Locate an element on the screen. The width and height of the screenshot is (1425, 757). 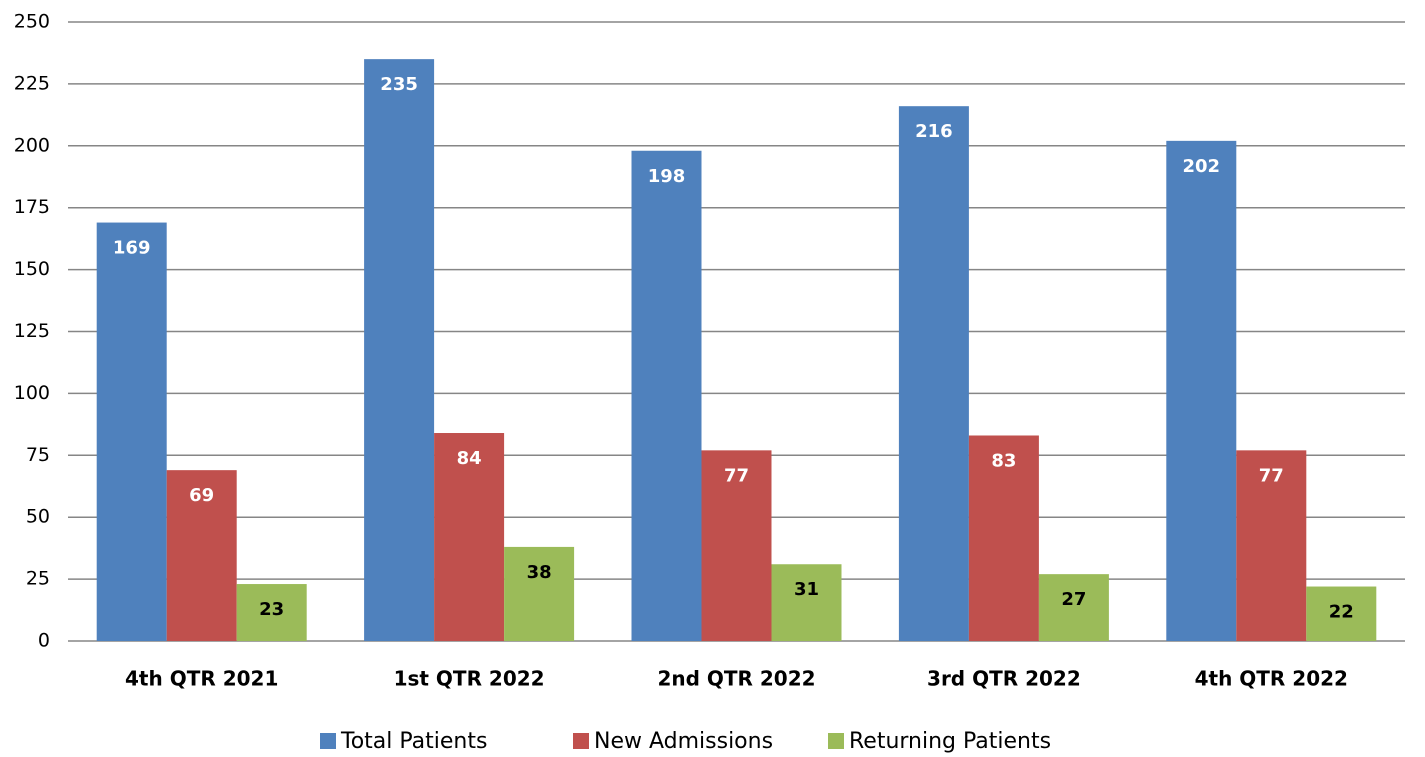
value-label: 235 is located at coordinates (399, 84).